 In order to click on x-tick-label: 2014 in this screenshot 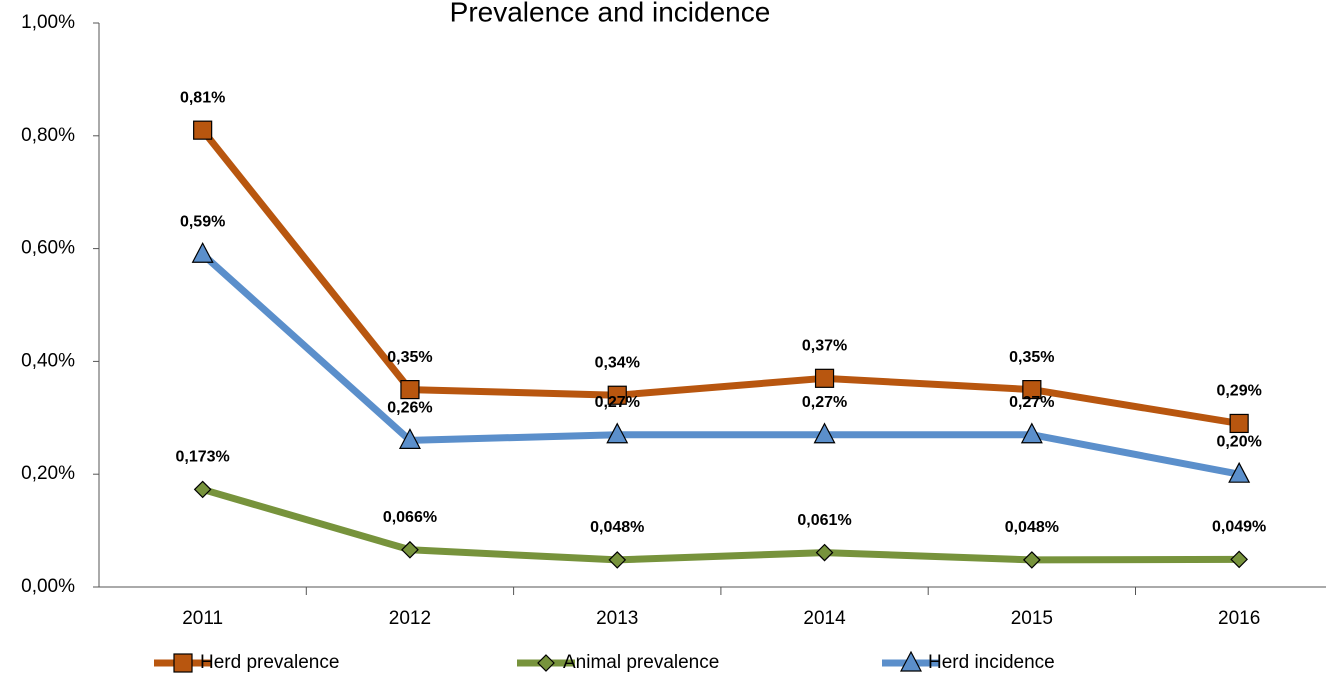, I will do `click(824, 618)`.